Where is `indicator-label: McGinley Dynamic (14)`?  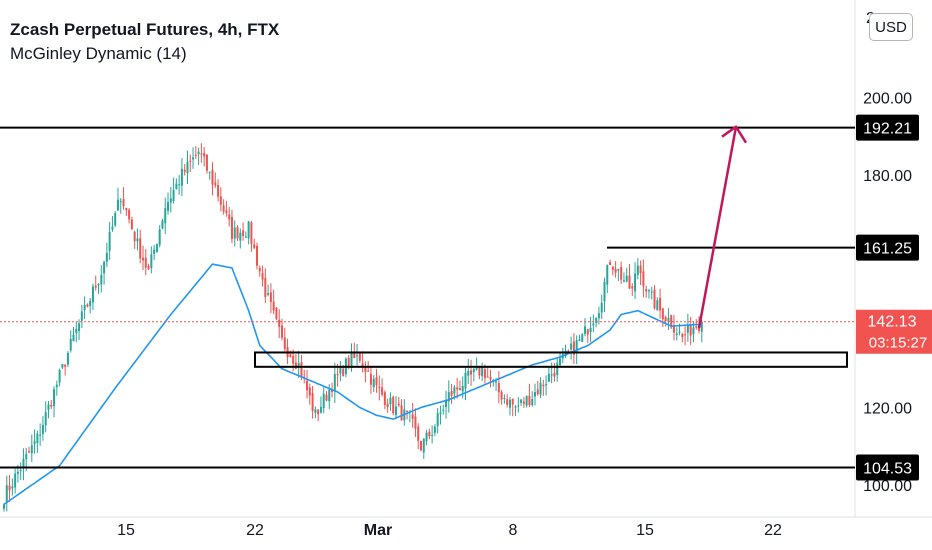
indicator-label: McGinley Dynamic (14) is located at coordinates (98, 53).